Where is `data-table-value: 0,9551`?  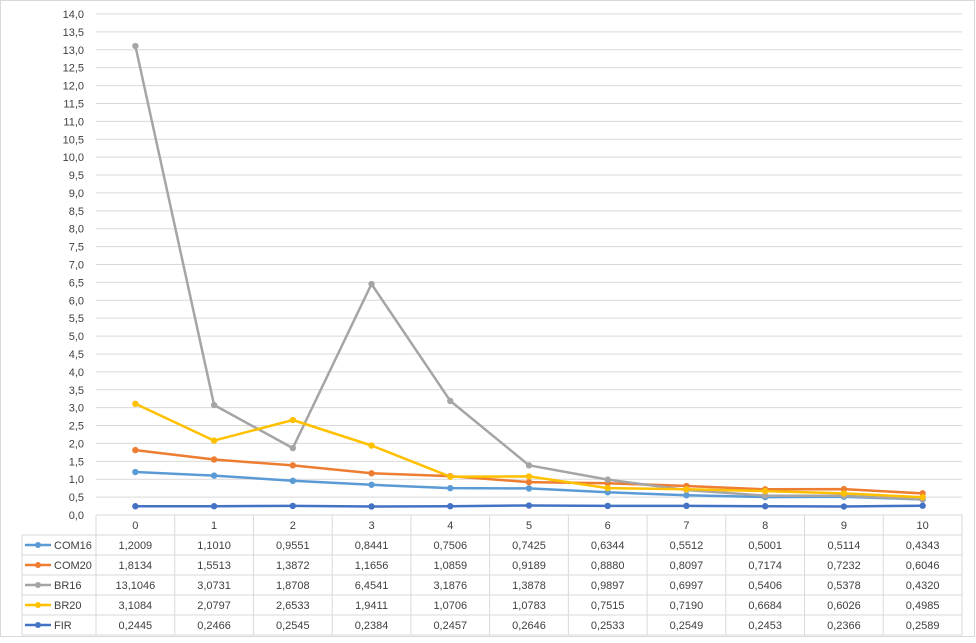
data-table-value: 0,9551 is located at coordinates (293, 546).